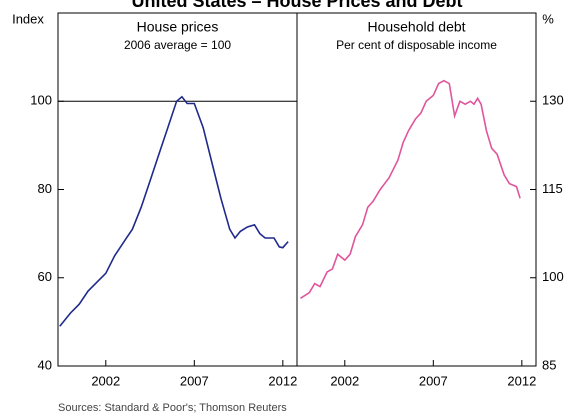 The image size is (568, 417). I want to click on y-tick-label: 115, so click(552, 188).